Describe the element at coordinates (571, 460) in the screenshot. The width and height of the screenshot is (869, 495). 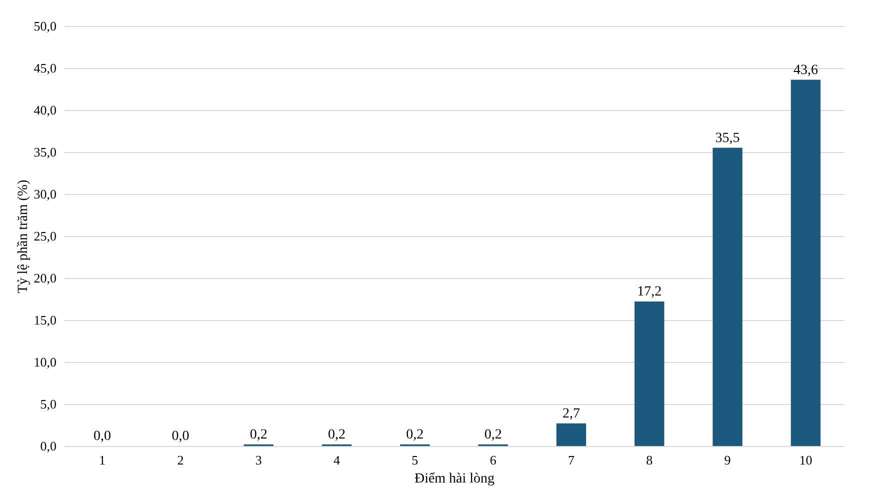
I see `x-tick-label: 7` at that location.